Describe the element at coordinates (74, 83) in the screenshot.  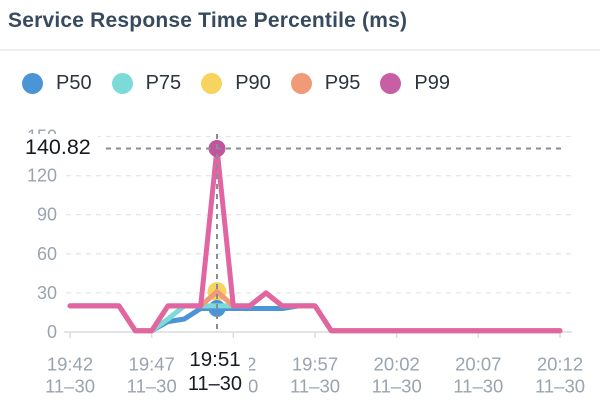
I see `legend-label-p50: P50` at that location.